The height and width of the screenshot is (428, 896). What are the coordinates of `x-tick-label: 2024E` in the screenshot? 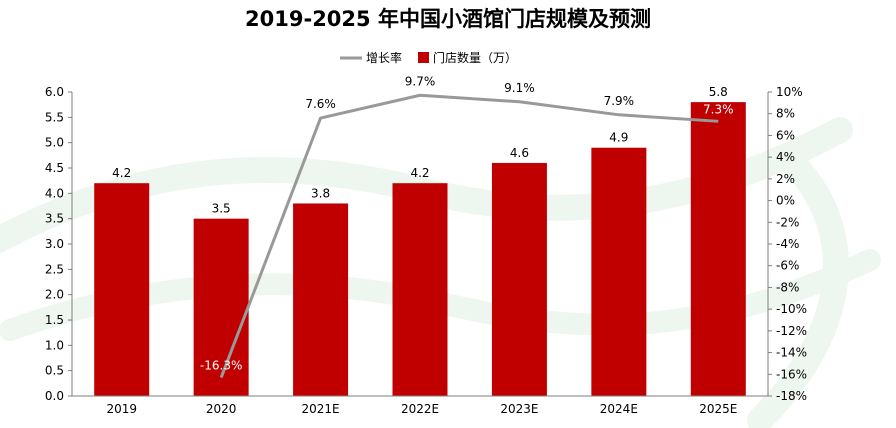 It's located at (619, 409).